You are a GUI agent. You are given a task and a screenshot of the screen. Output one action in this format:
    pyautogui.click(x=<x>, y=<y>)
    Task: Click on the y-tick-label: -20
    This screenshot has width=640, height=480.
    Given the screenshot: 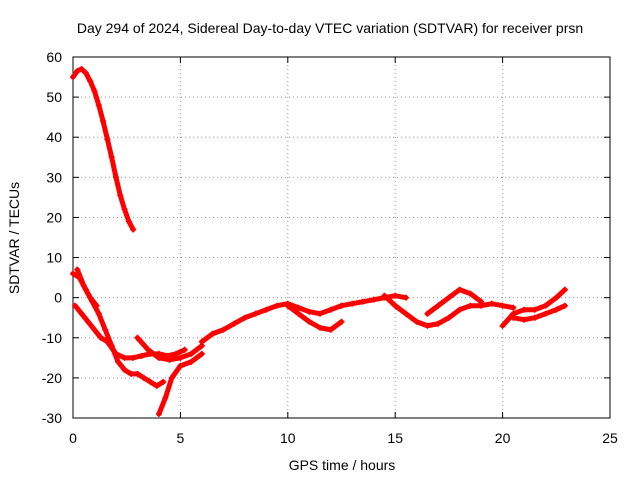 What is the action you would take?
    pyautogui.click(x=52, y=378)
    